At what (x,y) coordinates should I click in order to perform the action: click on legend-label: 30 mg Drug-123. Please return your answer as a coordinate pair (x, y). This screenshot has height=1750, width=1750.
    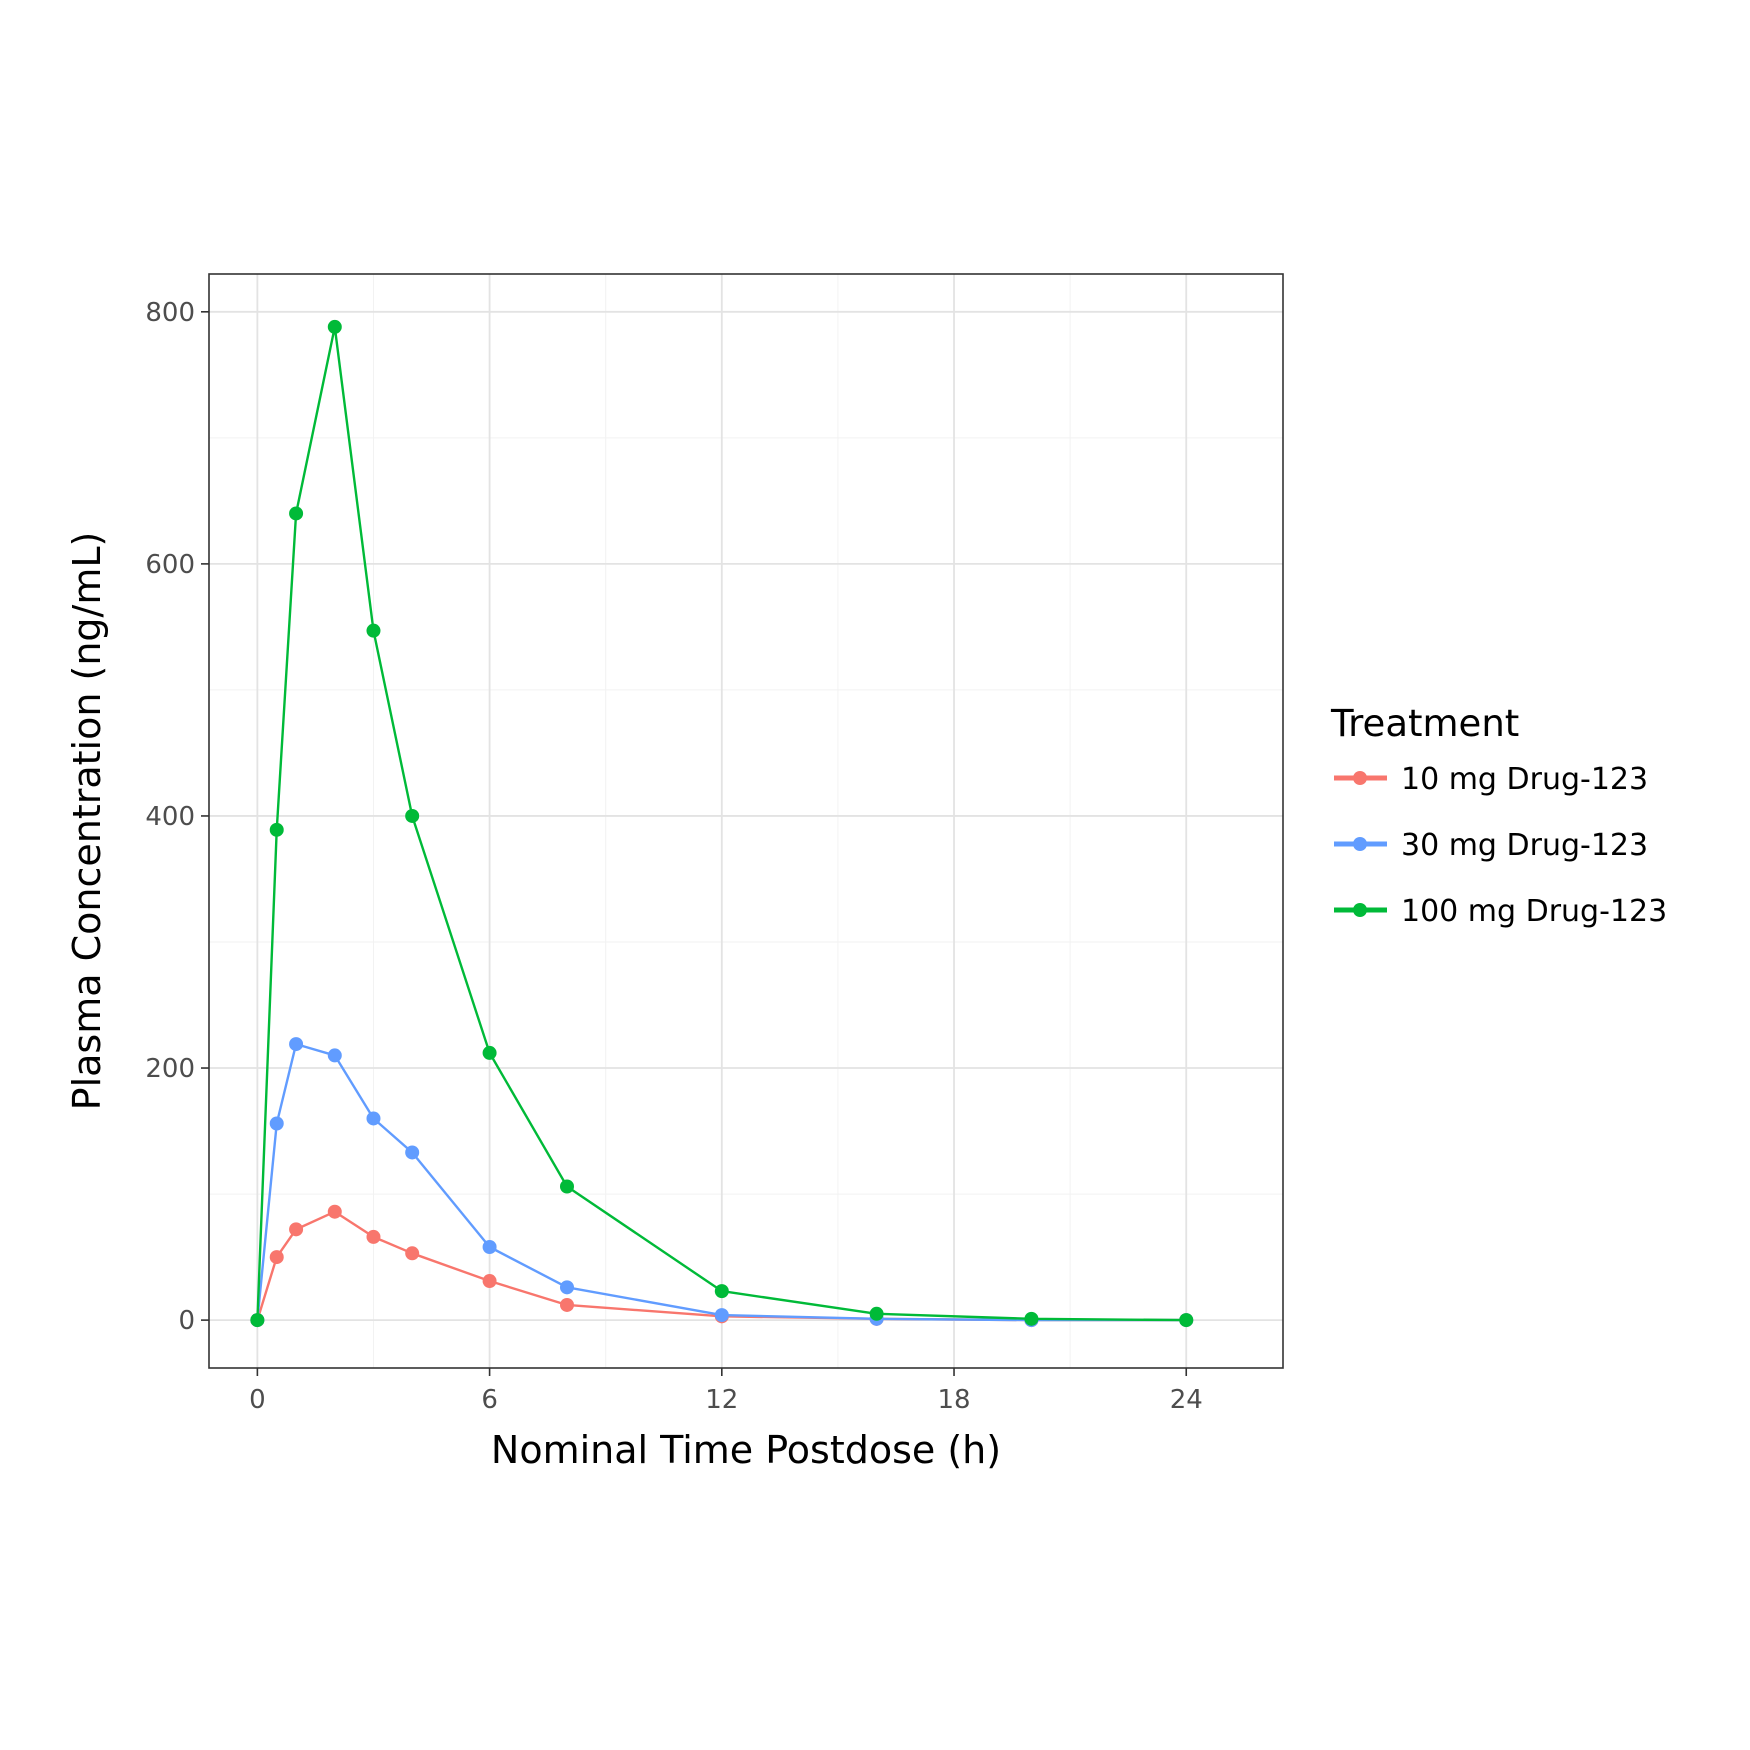
    Looking at the image, I should click on (1524, 845).